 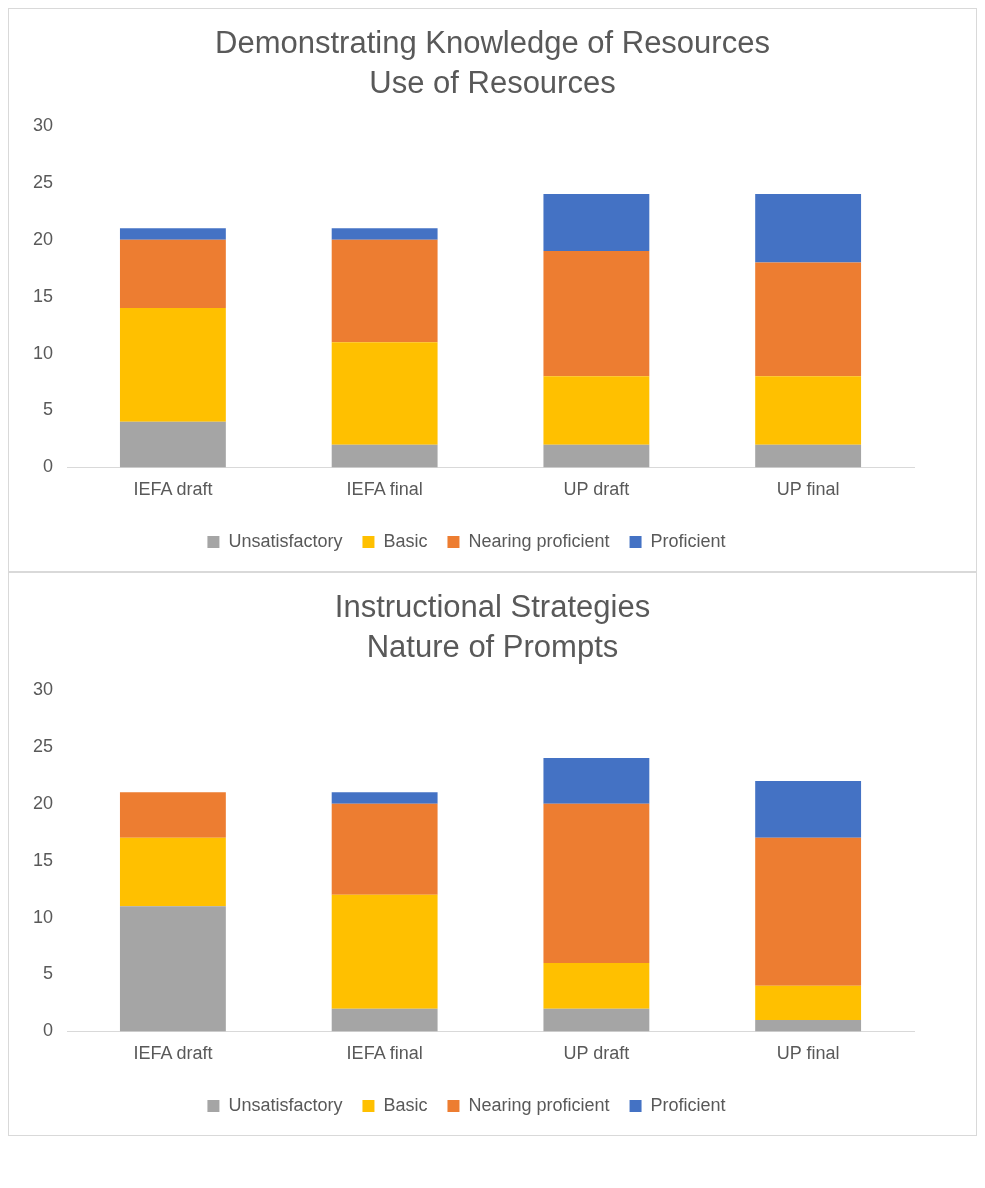 What do you see at coordinates (492, 82) in the screenshot?
I see `chart-subtitle: Use of Resources` at bounding box center [492, 82].